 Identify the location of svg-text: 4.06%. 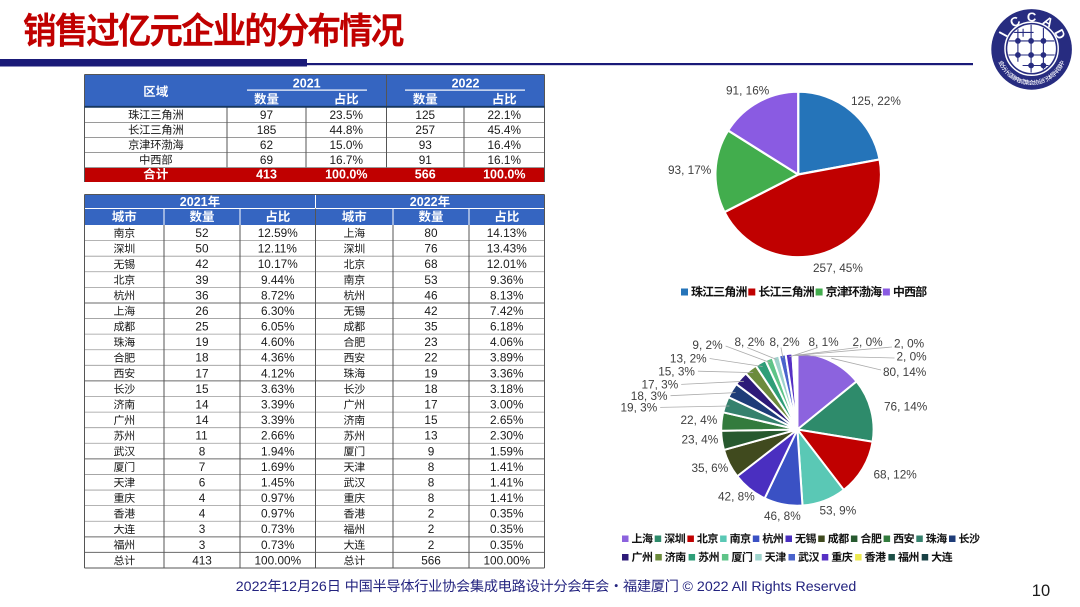
(507, 342).